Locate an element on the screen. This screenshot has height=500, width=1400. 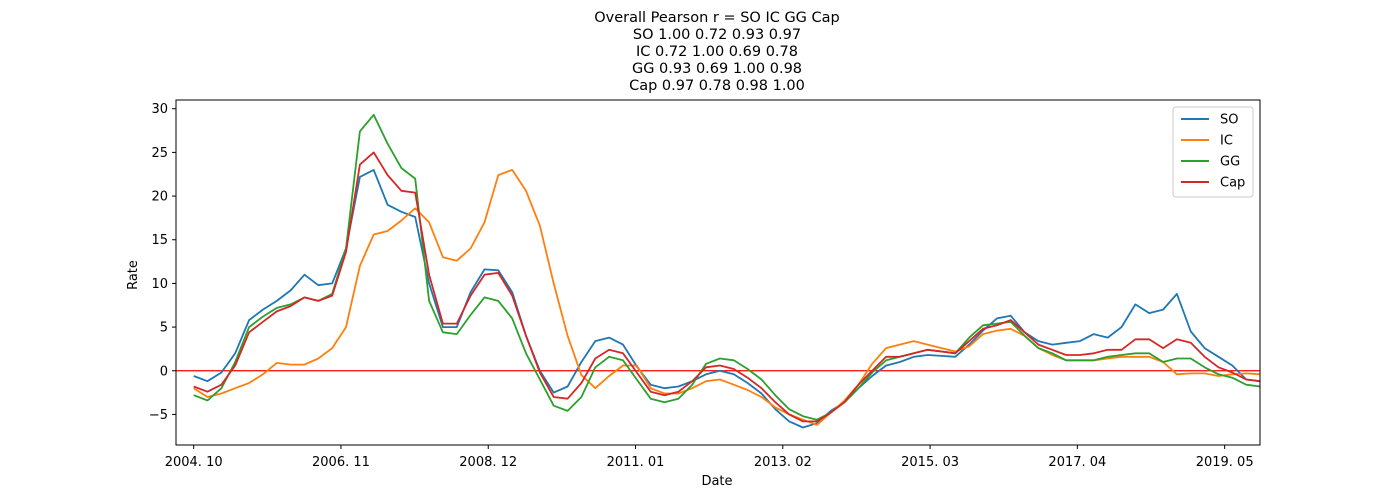
title-line-4: Cap 0.97 0.78 0.98 1.00 is located at coordinates (717, 86).